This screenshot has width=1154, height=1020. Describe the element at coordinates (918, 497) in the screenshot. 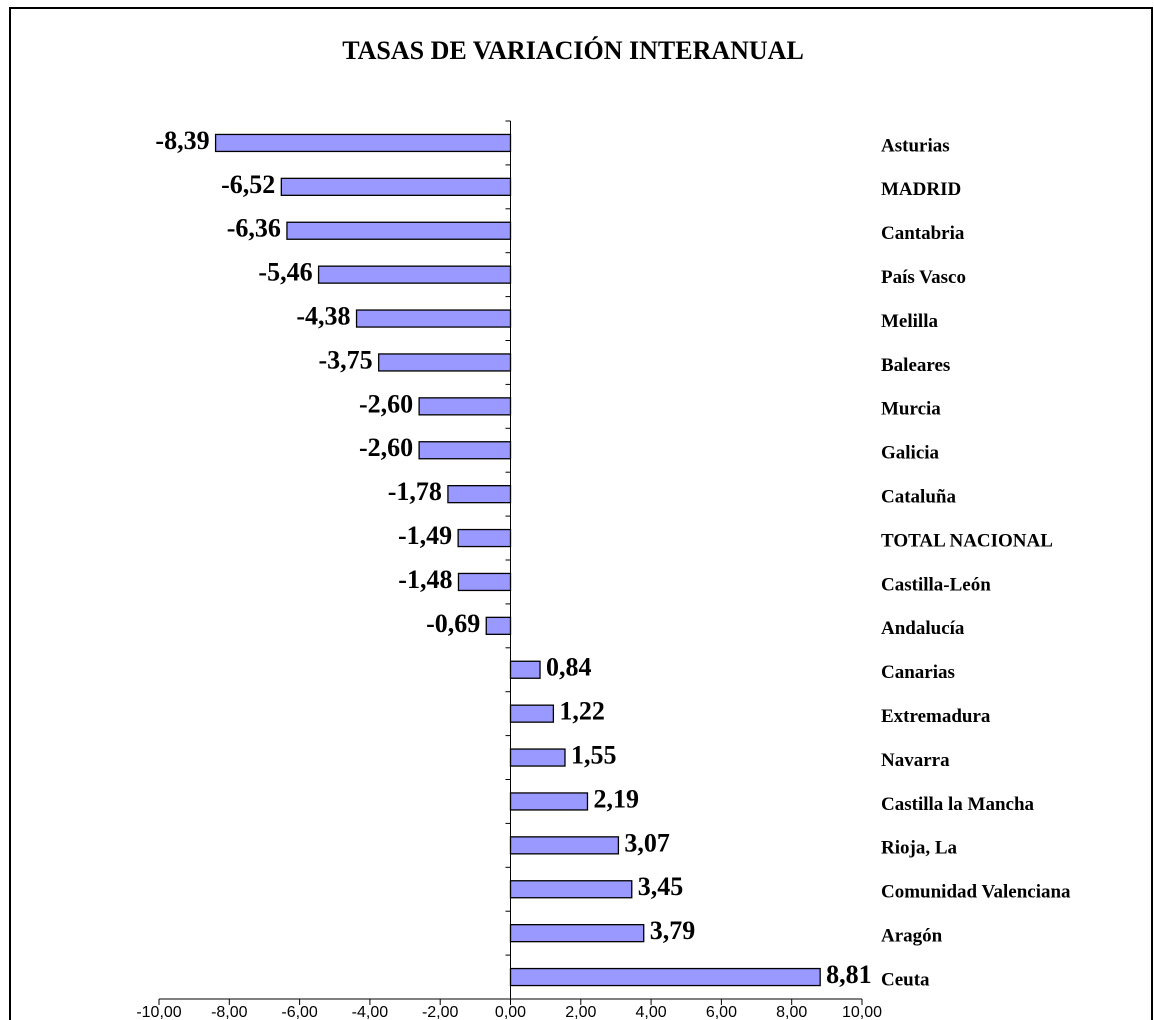

I see `category-label: Cataluña` at that location.